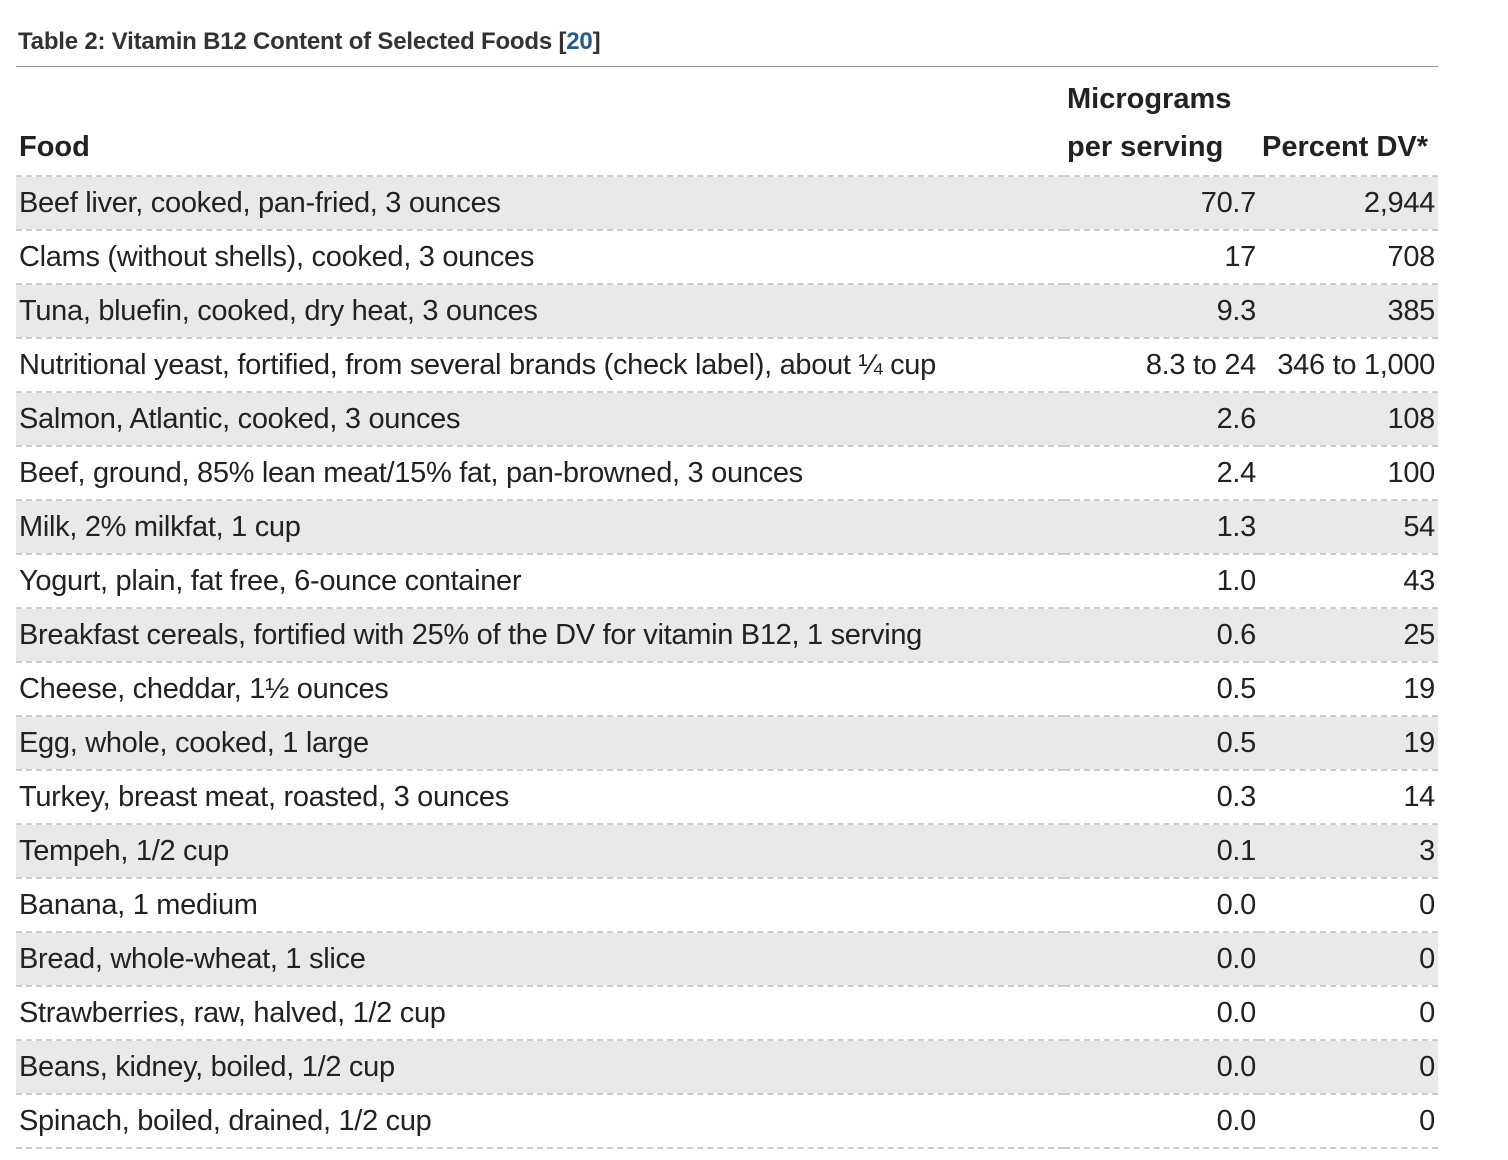 This screenshot has height=1160, width=1508. Describe the element at coordinates (540, 851) in the screenshot. I see `food-cell: Tempeh, 1/2 cup` at that location.